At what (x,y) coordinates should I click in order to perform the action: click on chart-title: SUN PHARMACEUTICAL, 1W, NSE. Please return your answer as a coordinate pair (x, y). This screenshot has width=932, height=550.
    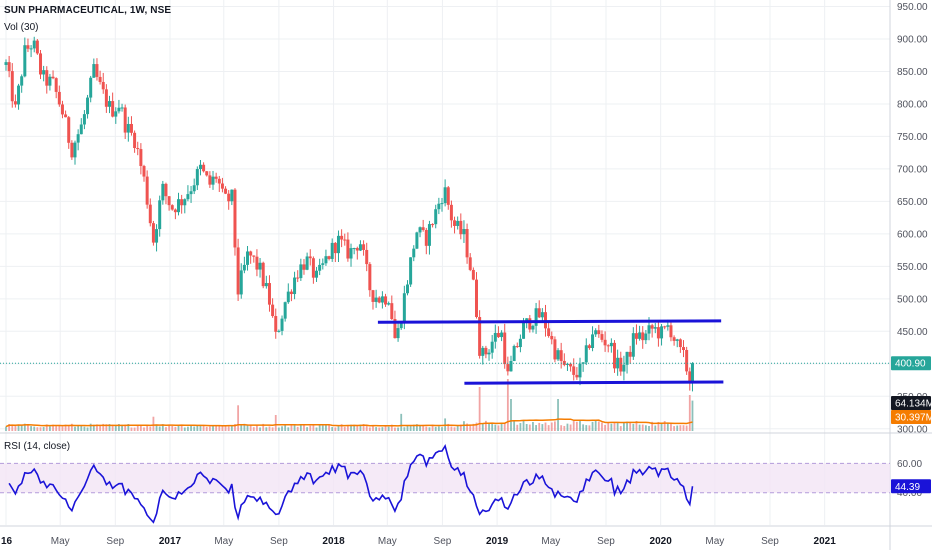
    Looking at the image, I should click on (88, 10).